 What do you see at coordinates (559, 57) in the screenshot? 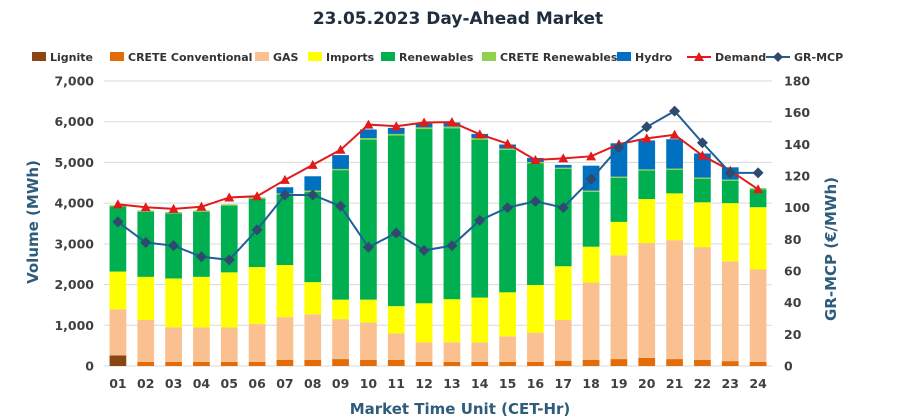
I see `legend-label: CRETE Renewables` at bounding box center [559, 57].